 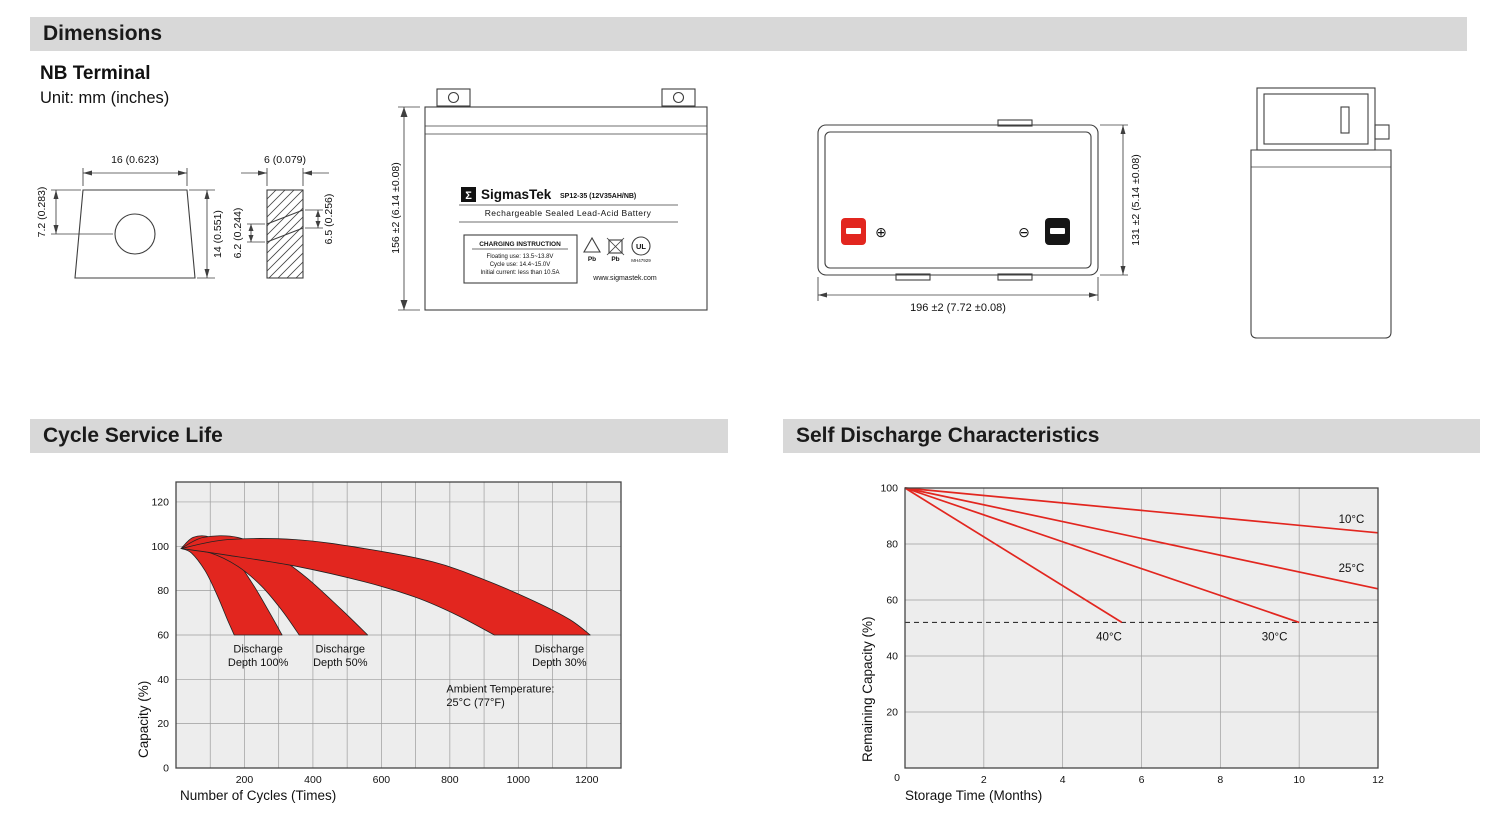 I want to click on y-tick-label: 80, so click(x=163, y=591).